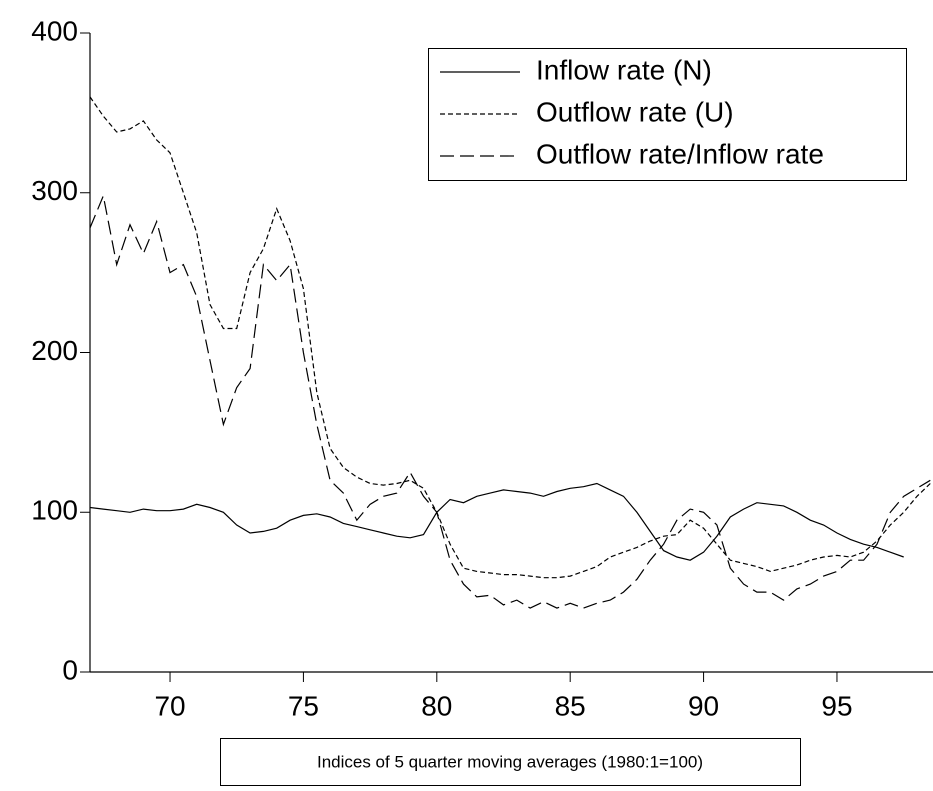 The image size is (933, 791). I want to click on x-tick-label: 70, so click(169, 705).